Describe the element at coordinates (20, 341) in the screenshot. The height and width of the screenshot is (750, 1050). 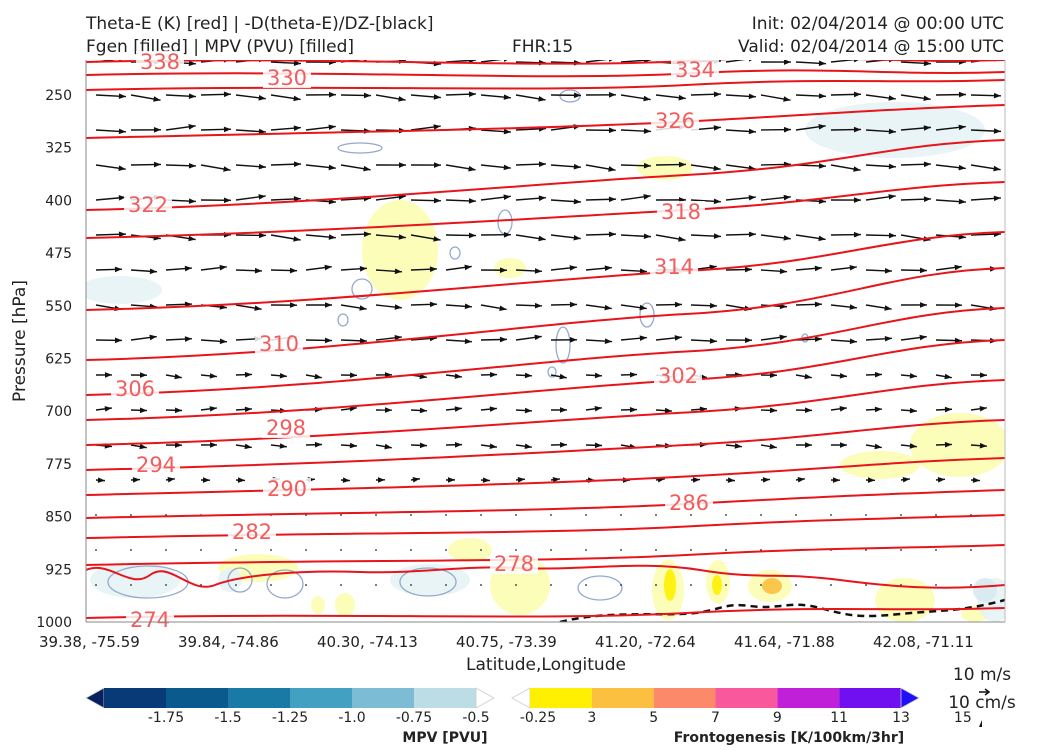
I see `y-axis-label: Pressure [hPa]` at that location.